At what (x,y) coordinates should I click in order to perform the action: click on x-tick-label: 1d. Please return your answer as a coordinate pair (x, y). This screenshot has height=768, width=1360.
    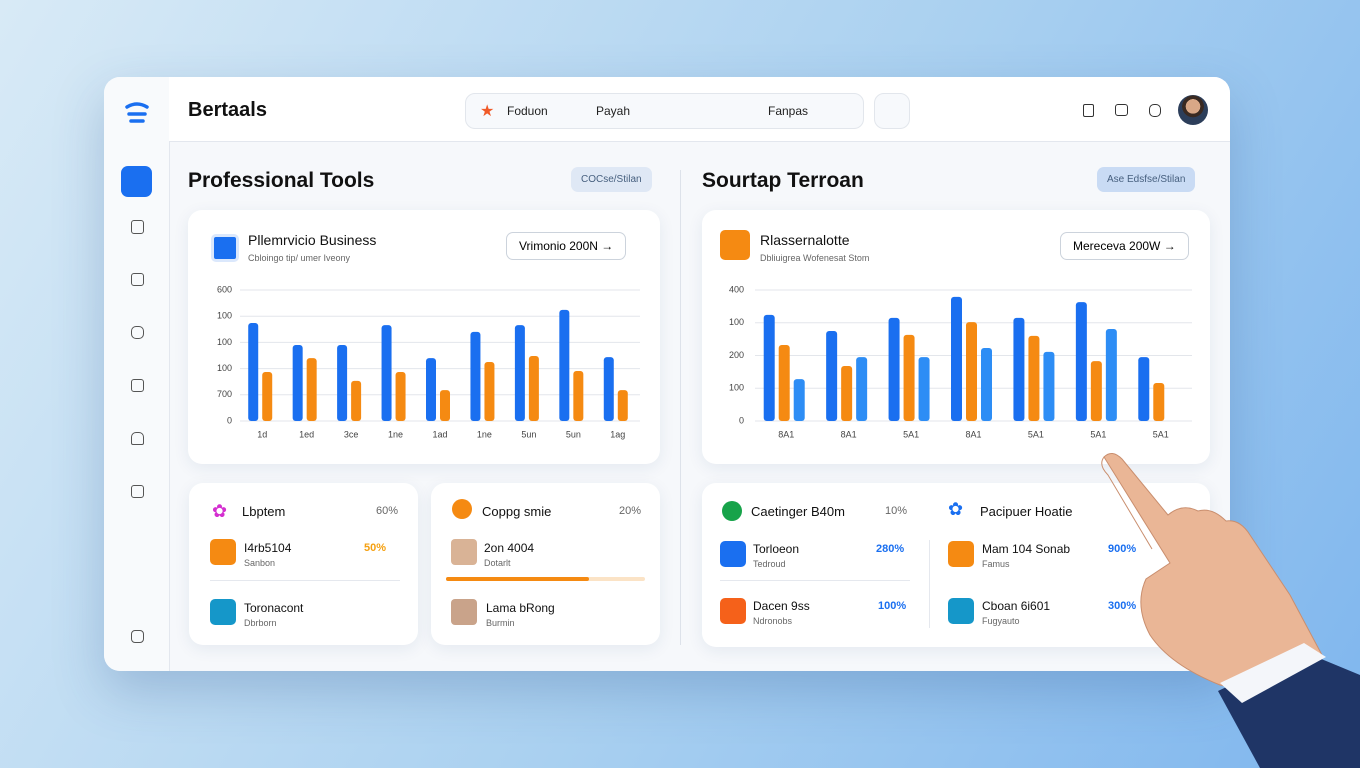
    Looking at the image, I should click on (262, 434).